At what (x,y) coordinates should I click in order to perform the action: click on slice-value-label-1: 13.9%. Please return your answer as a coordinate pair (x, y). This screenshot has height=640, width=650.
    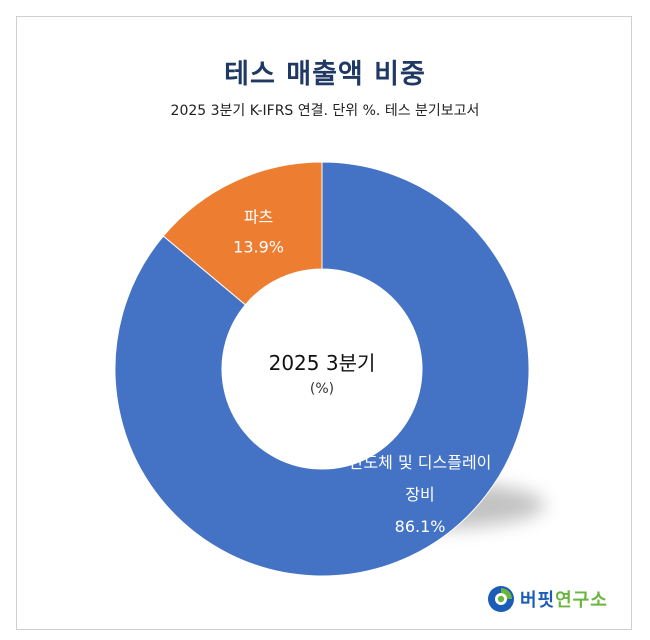
    Looking at the image, I should click on (258, 247).